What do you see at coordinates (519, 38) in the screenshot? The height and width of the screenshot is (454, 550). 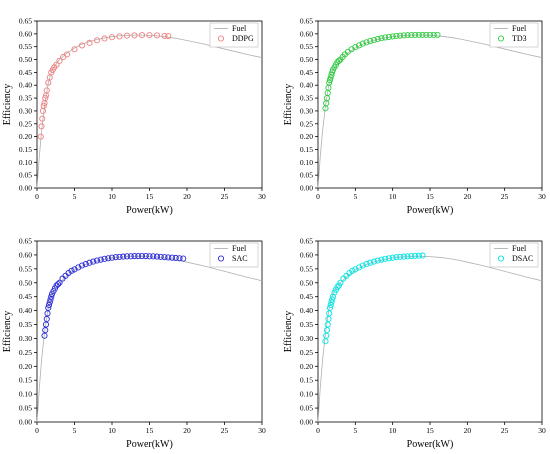 I see `legend-label: TD3` at bounding box center [519, 38].